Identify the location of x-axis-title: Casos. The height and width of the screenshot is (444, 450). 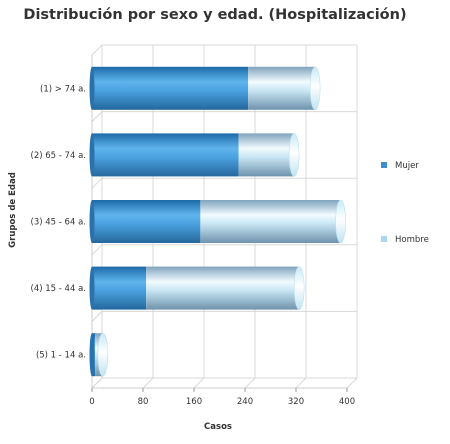
(218, 427).